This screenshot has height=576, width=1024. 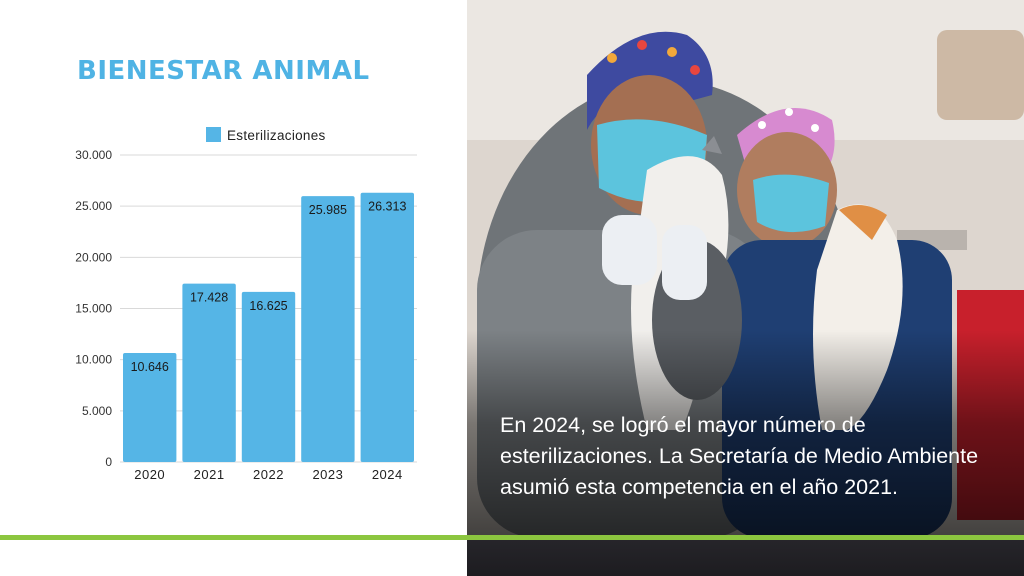 I want to click on y-tick-label: 25.000, so click(x=93, y=206).